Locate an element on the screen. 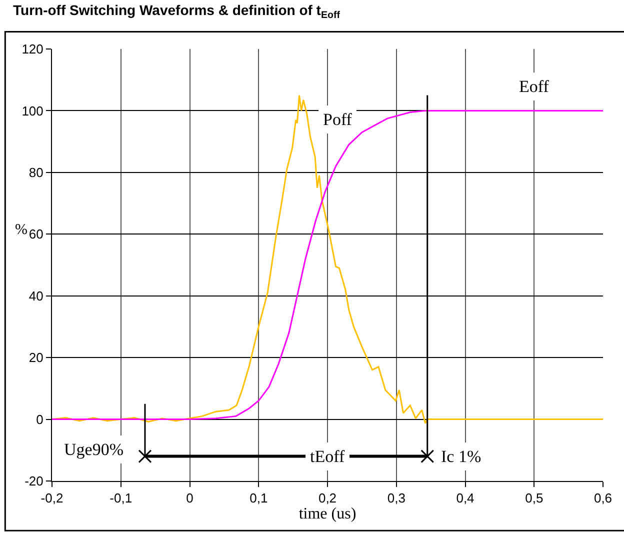 This screenshot has width=624, height=533. y-tick-label: 100 is located at coordinates (33, 110).